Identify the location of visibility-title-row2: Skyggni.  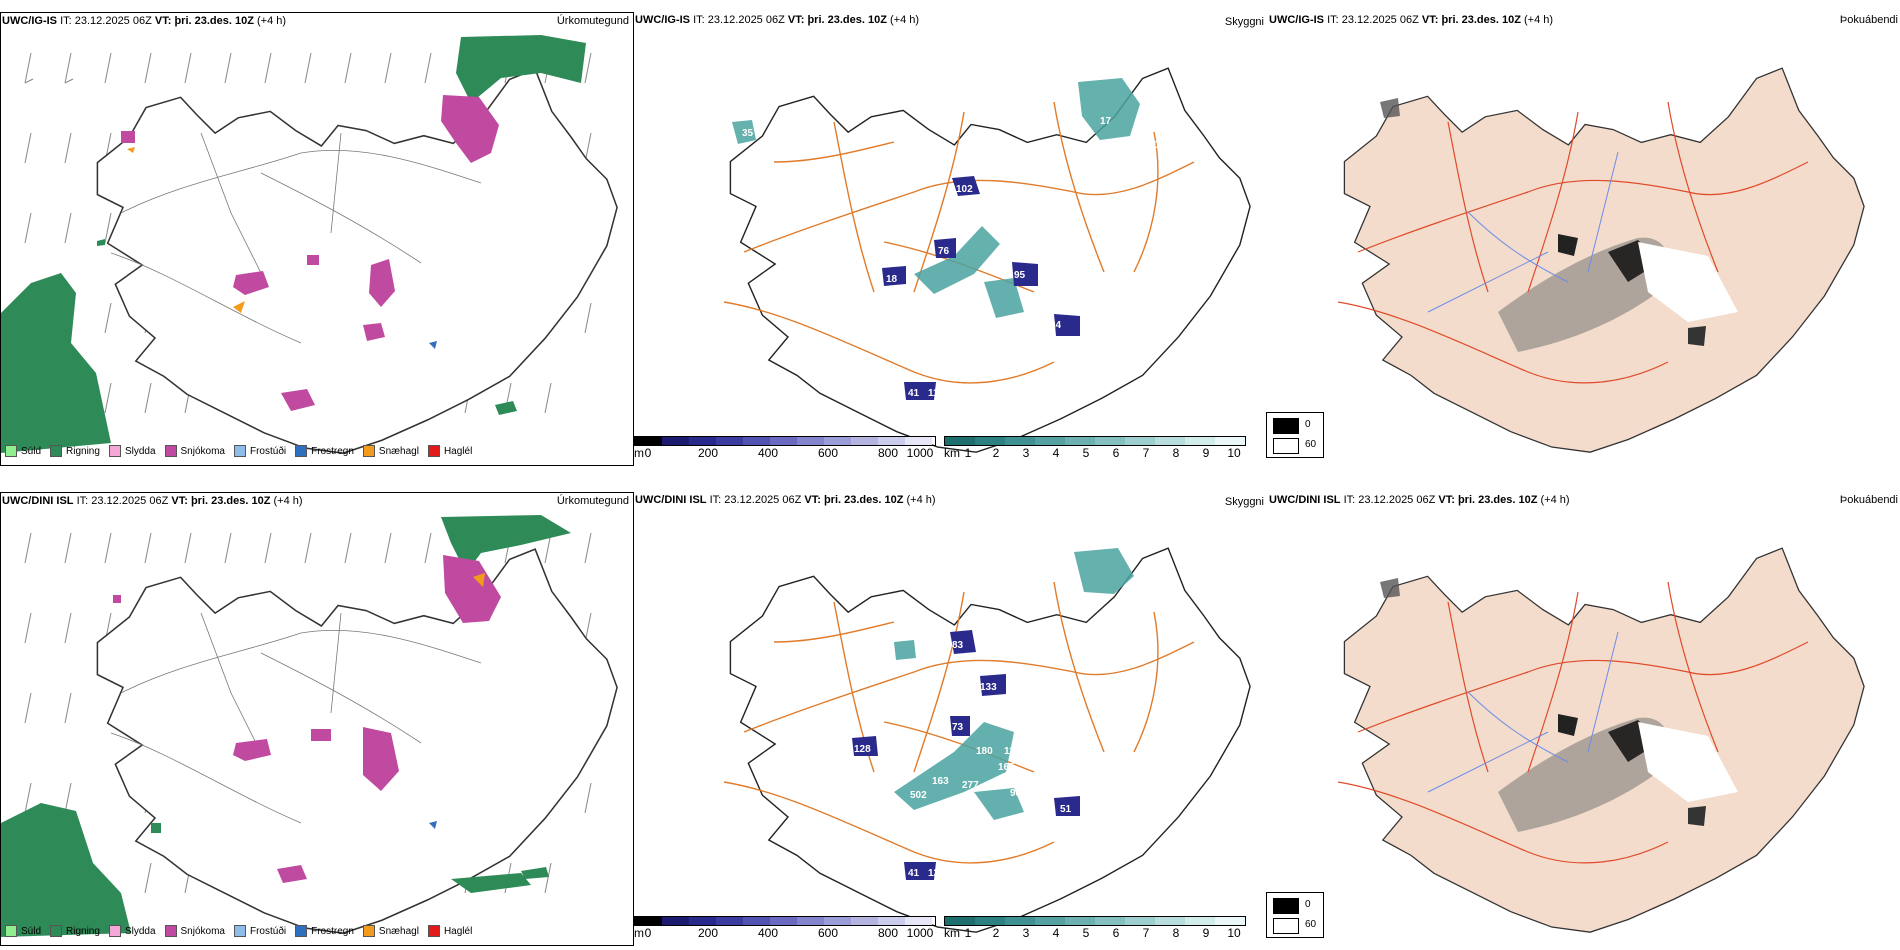
(1244, 502).